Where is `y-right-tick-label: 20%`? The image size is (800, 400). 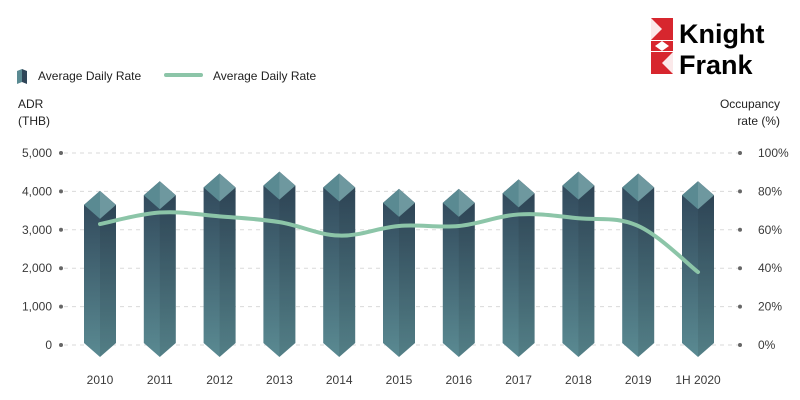
y-right-tick-label: 20% is located at coordinates (770, 307).